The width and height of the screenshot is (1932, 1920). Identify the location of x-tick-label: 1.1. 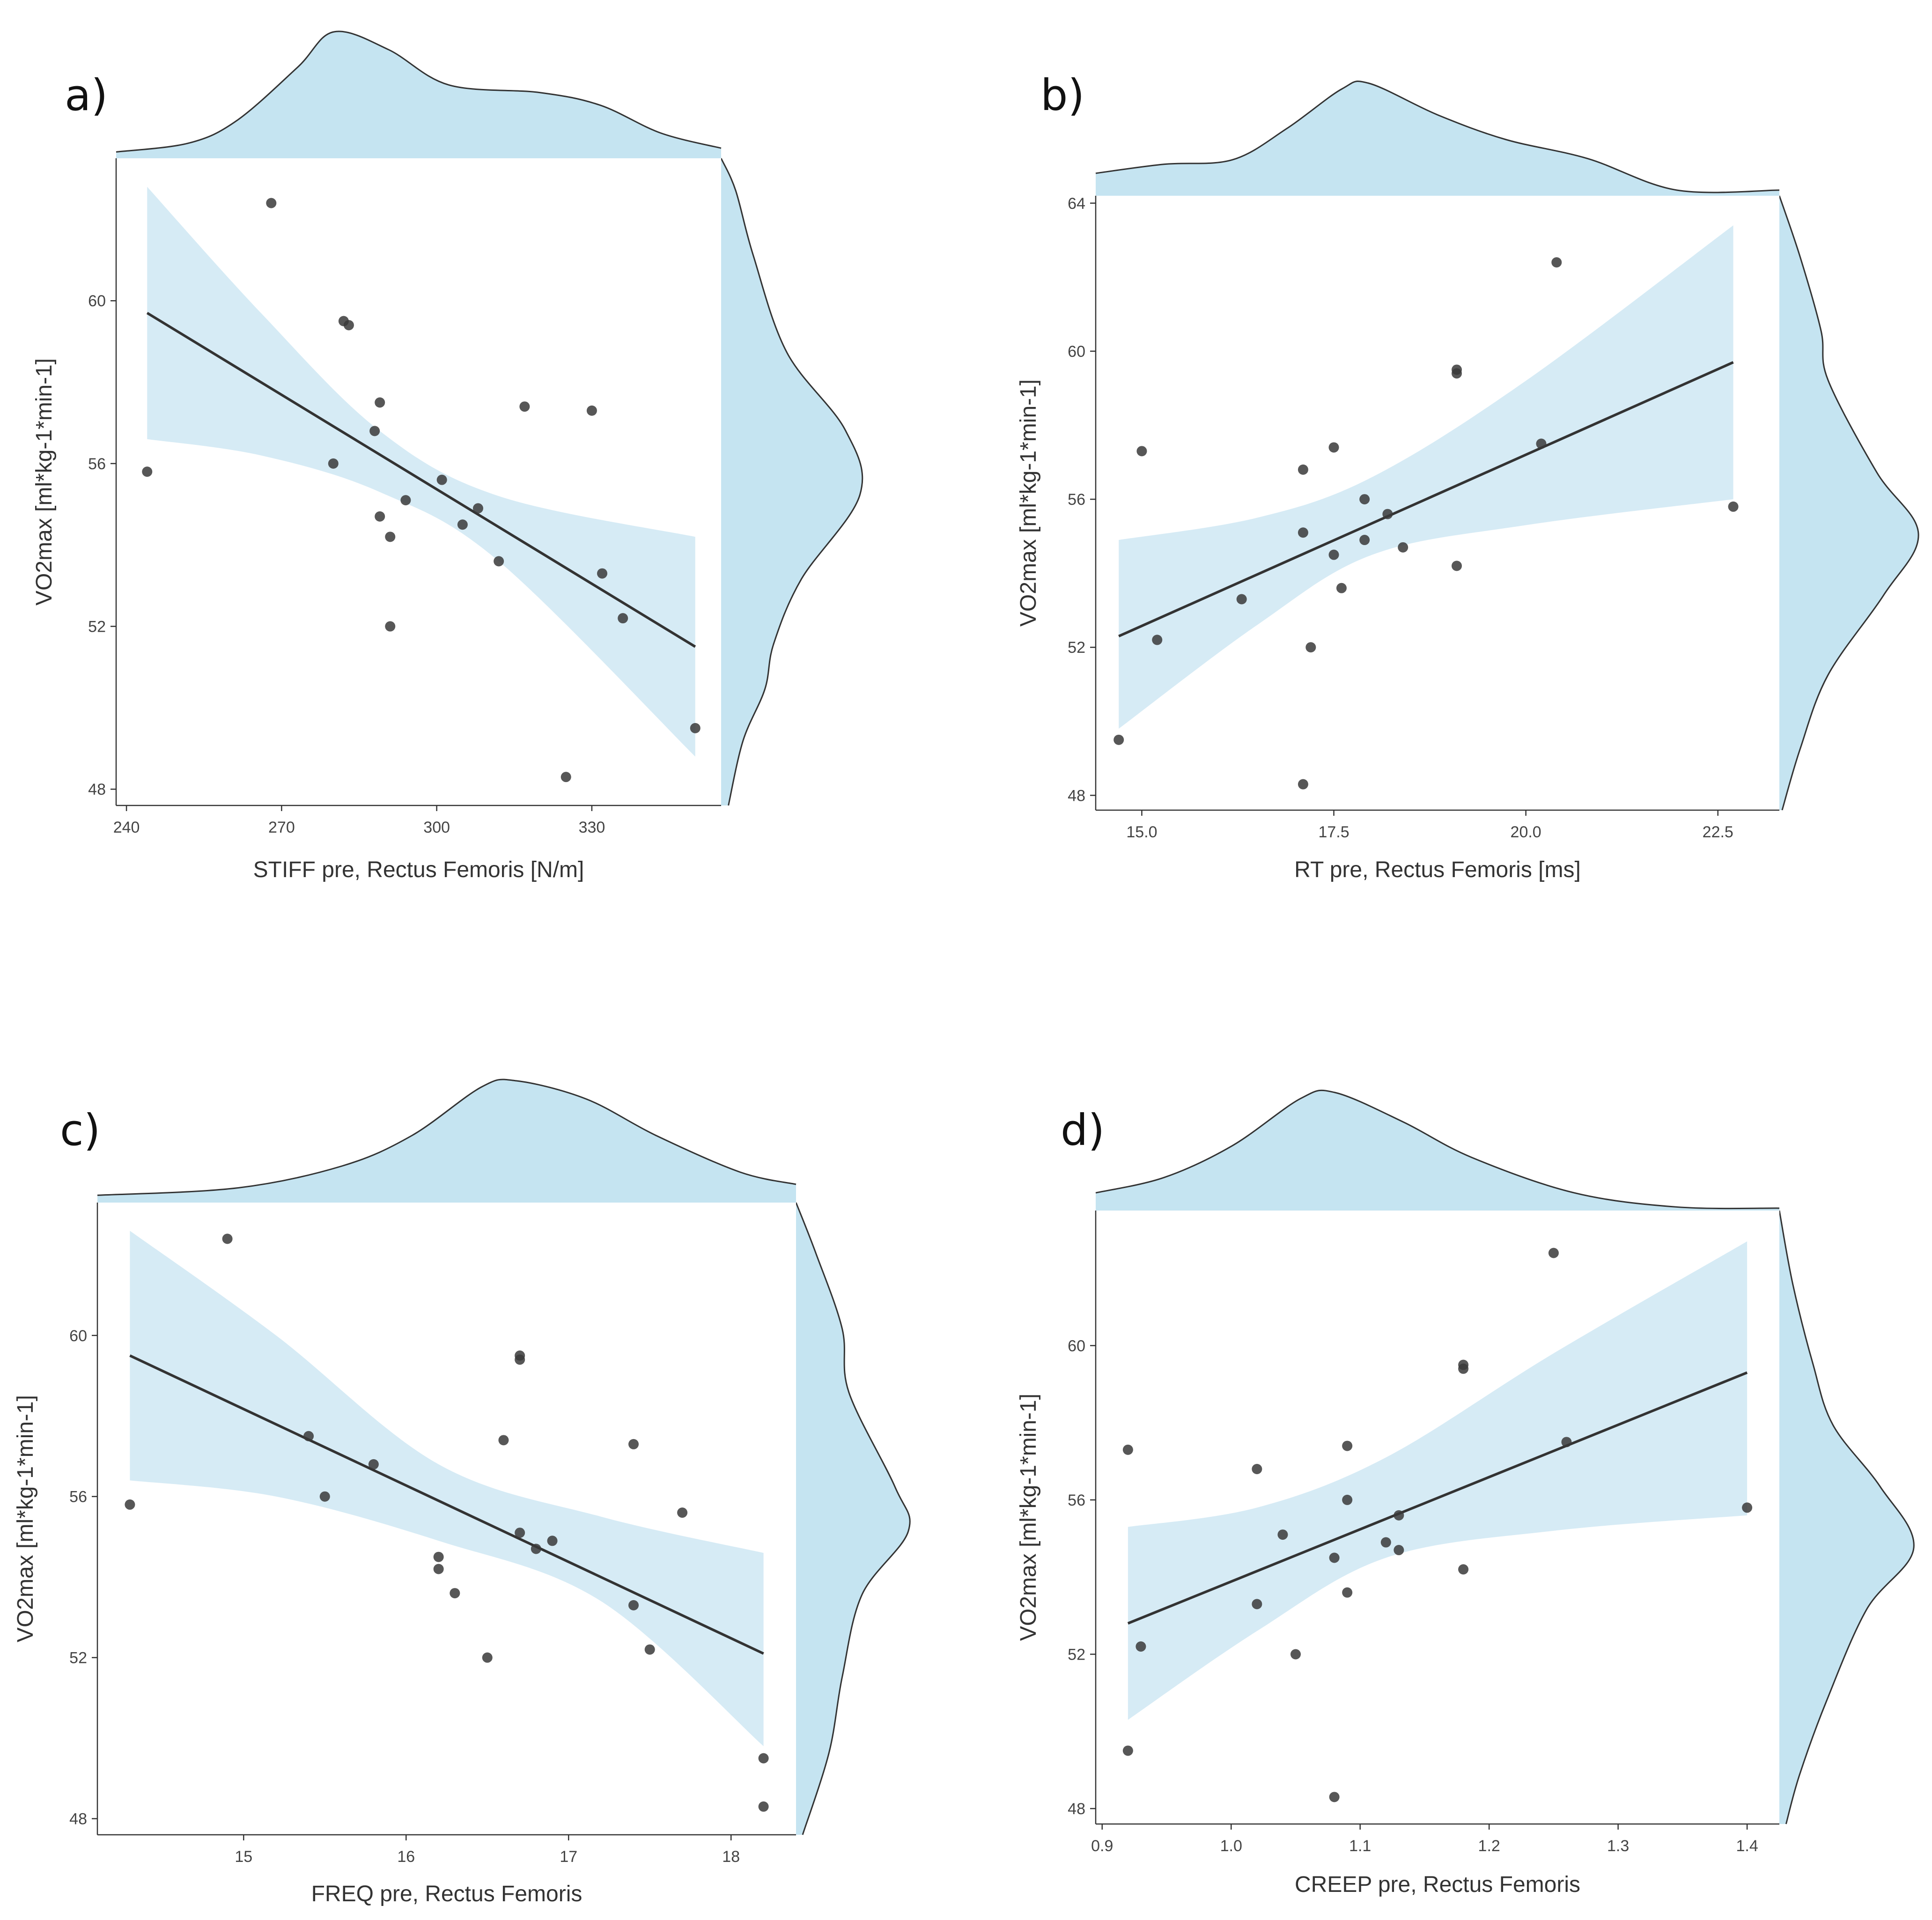
(1360, 1846).